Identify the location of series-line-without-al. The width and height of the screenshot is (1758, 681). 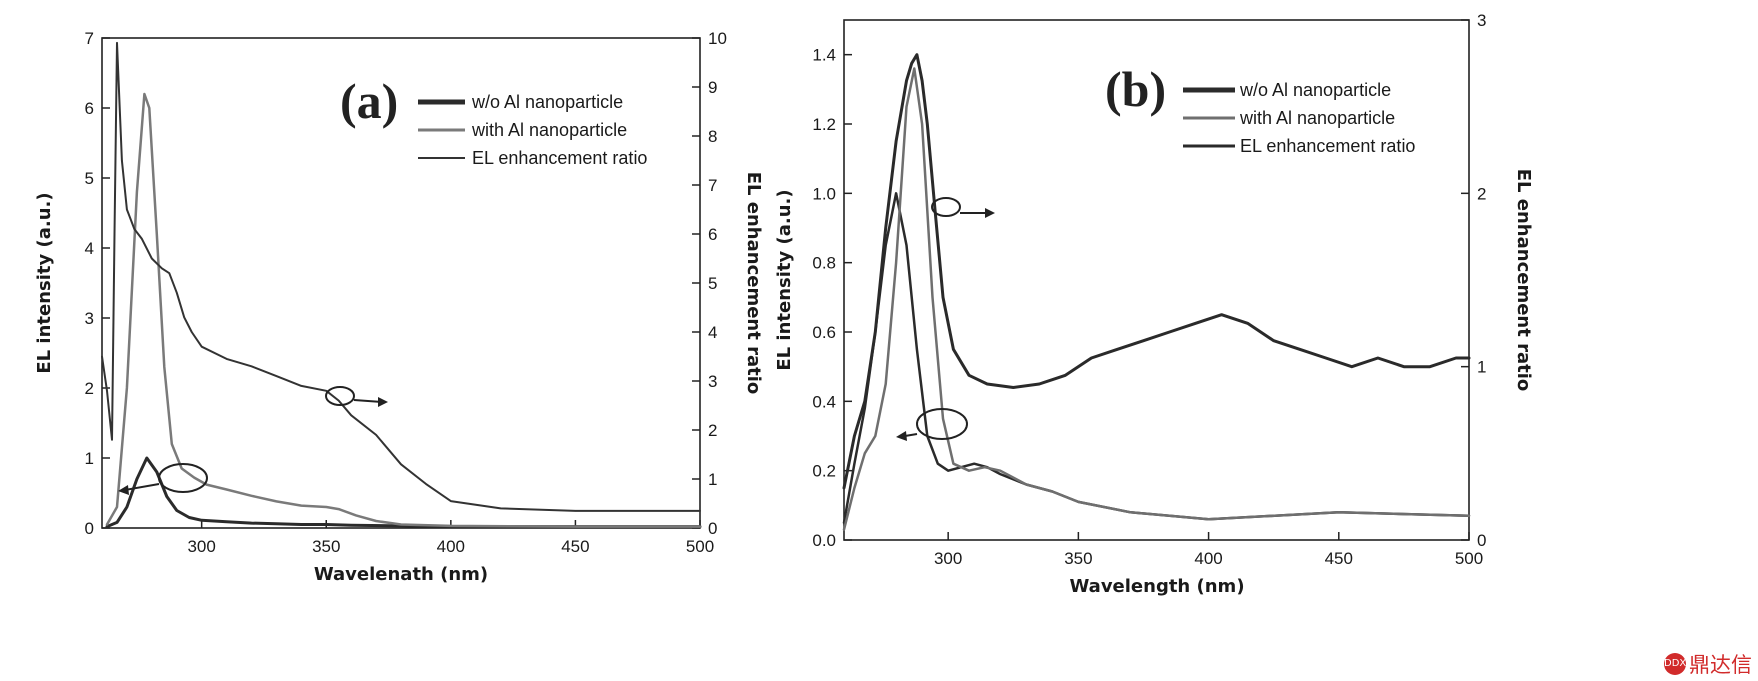
(403, 492).